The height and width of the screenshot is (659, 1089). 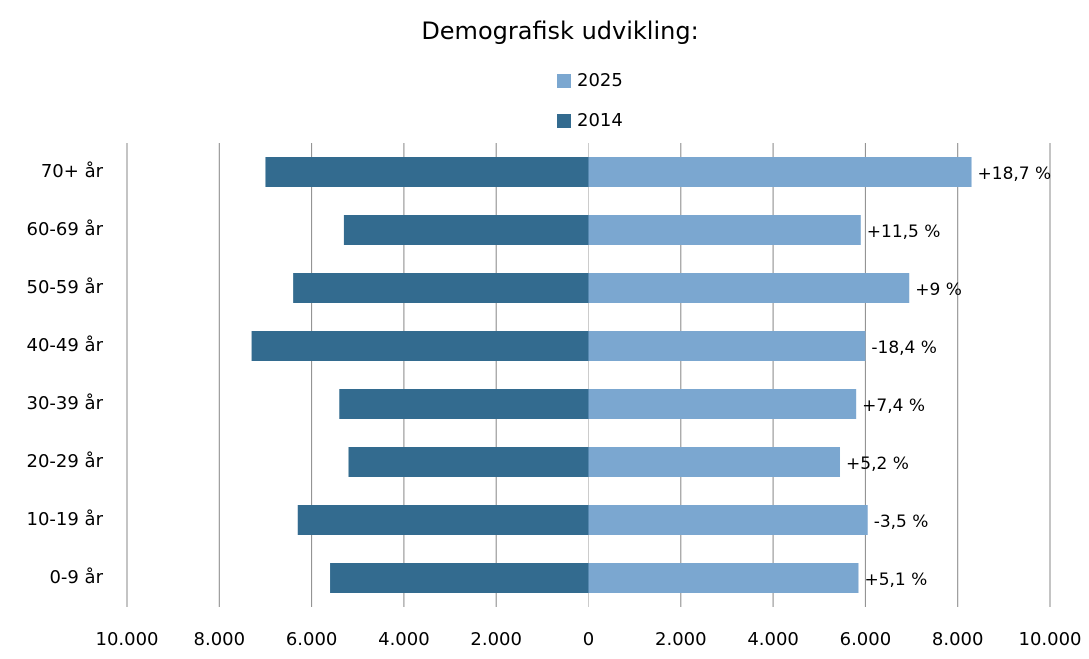 I want to click on y-tick-label: 50-59 år, so click(x=65, y=287).